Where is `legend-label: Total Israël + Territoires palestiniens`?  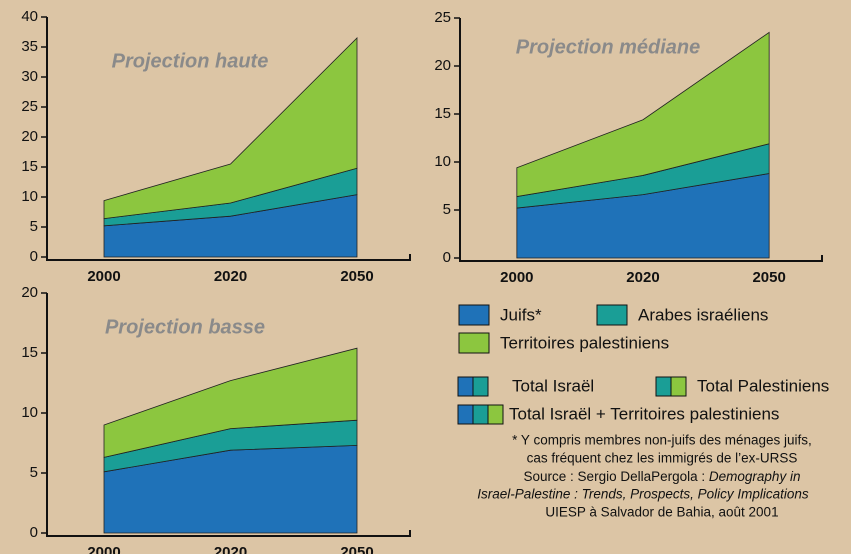
legend-label: Total Israël + Territoires palestiniens is located at coordinates (644, 413).